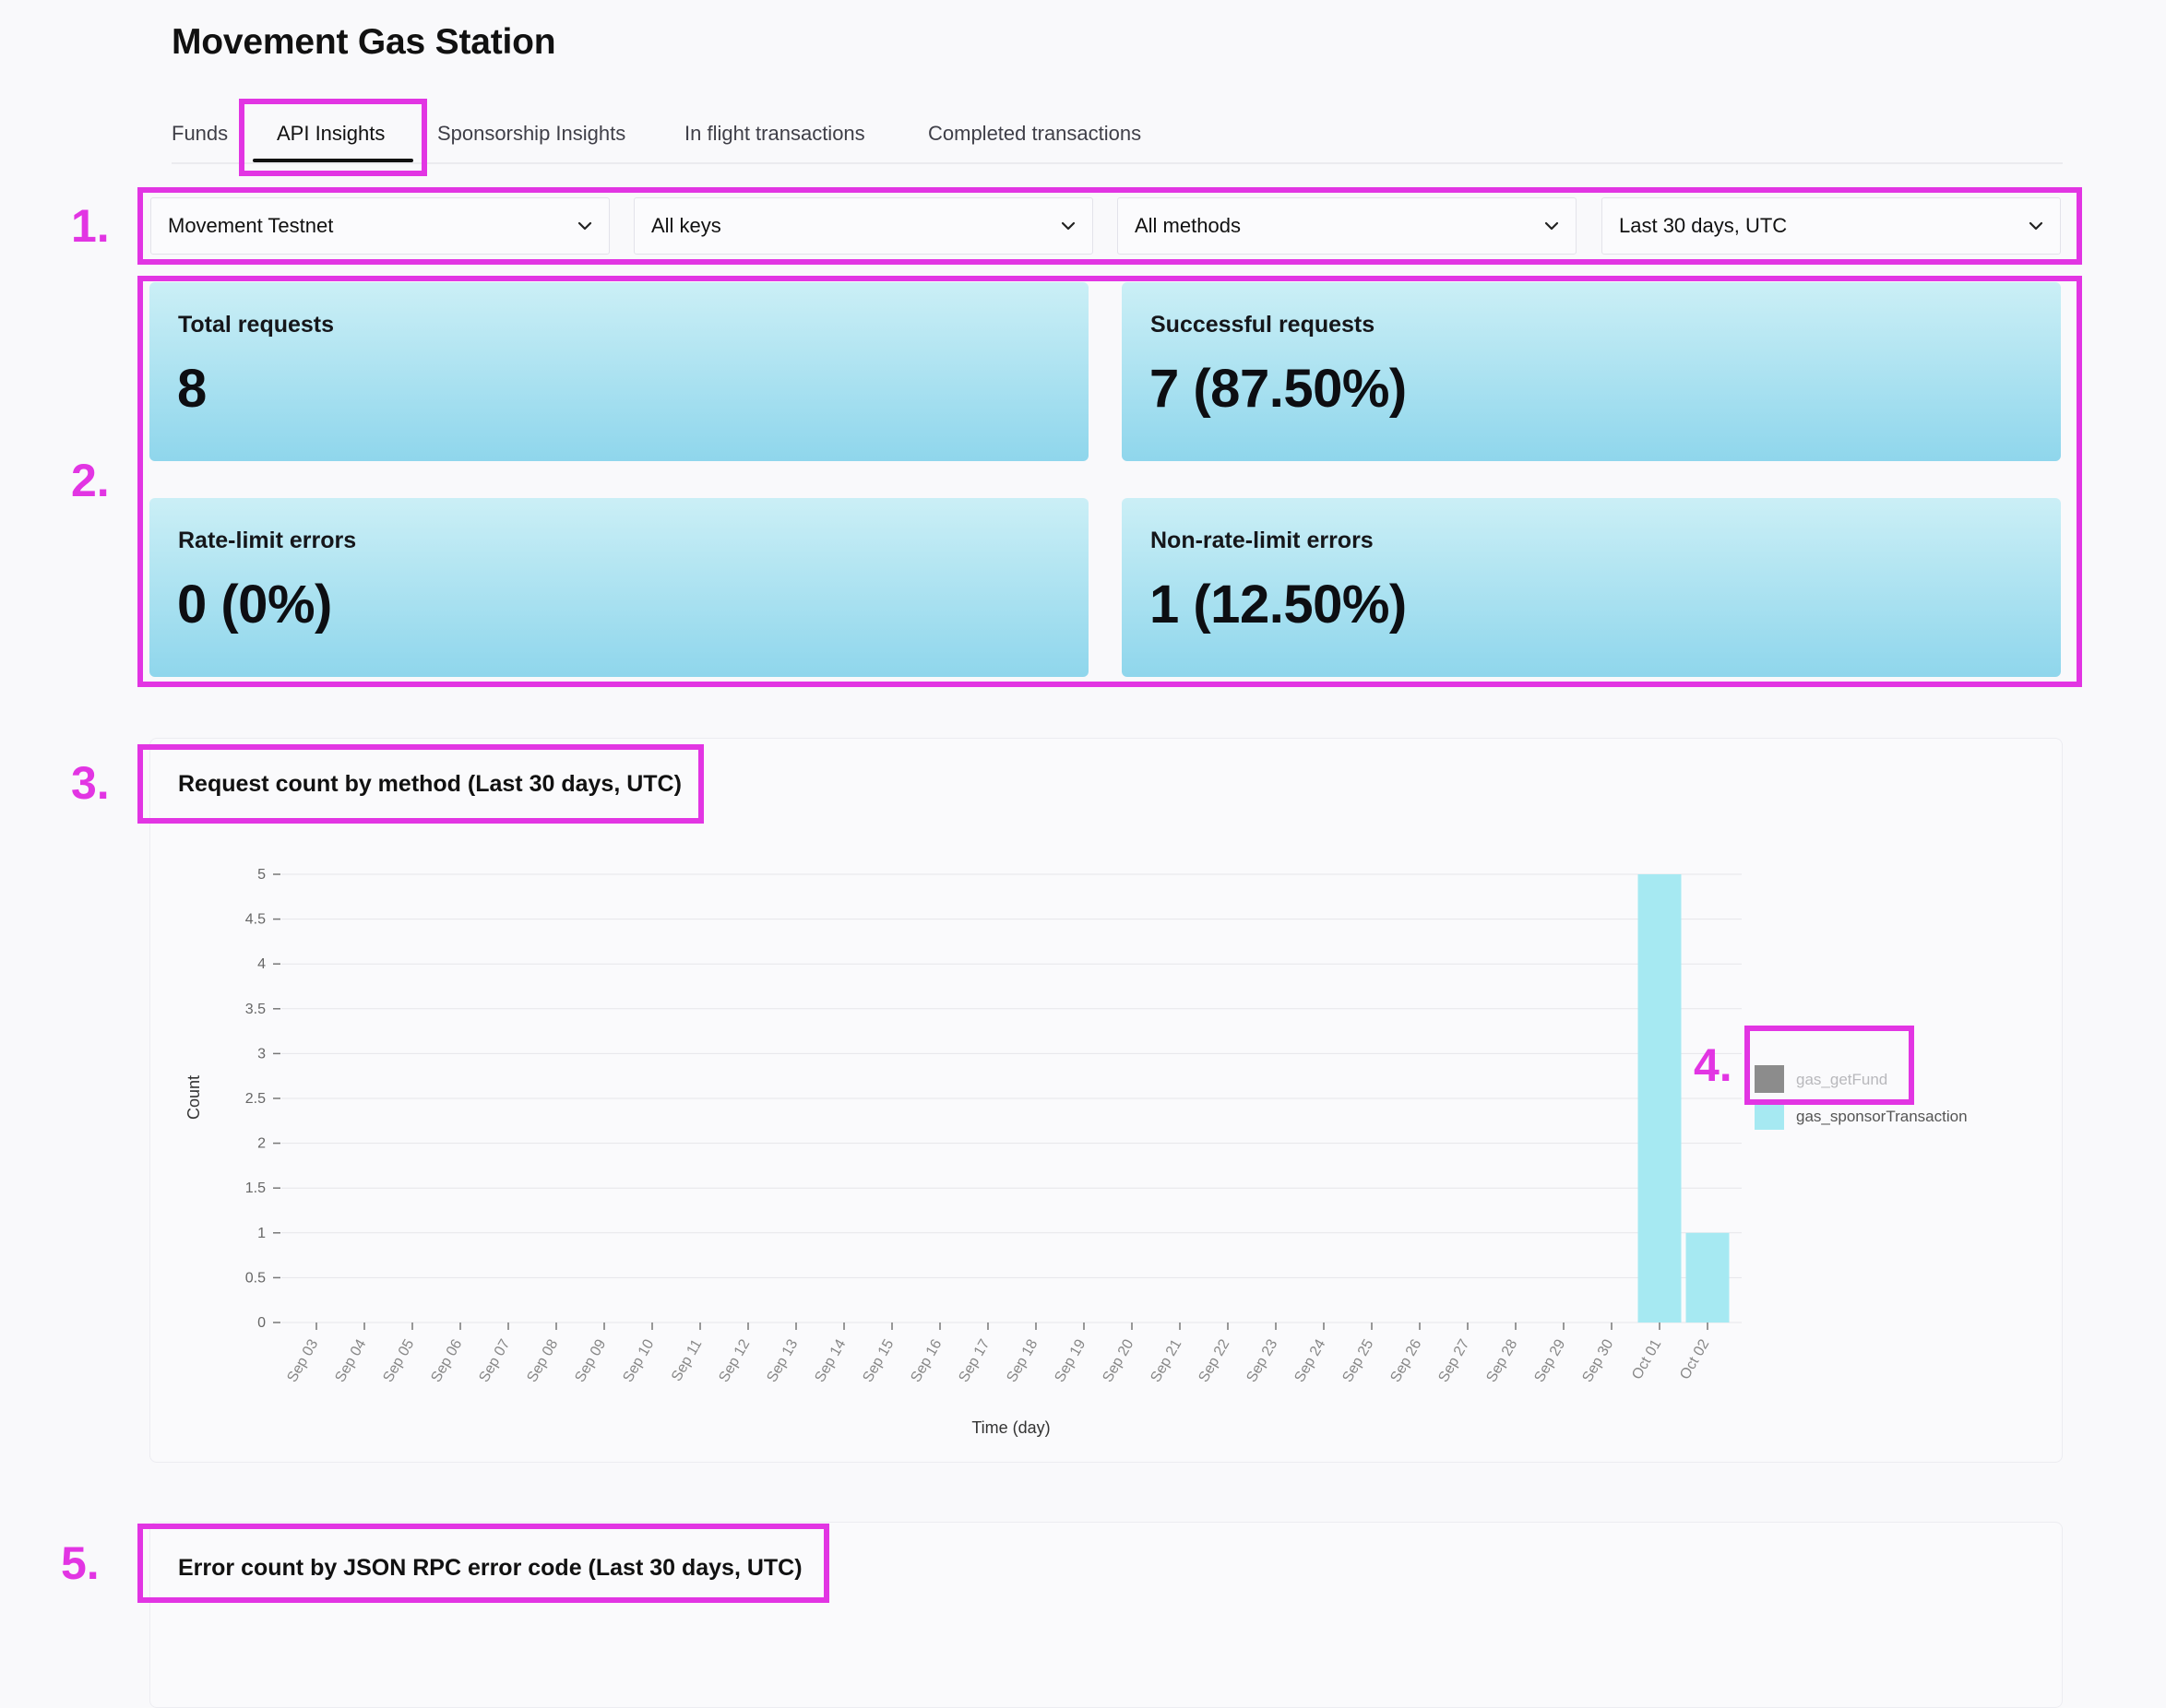 The height and width of the screenshot is (1708, 2166). I want to click on stat-card-successful-requests: Successful requests 7 (87.50%), so click(1591, 372).